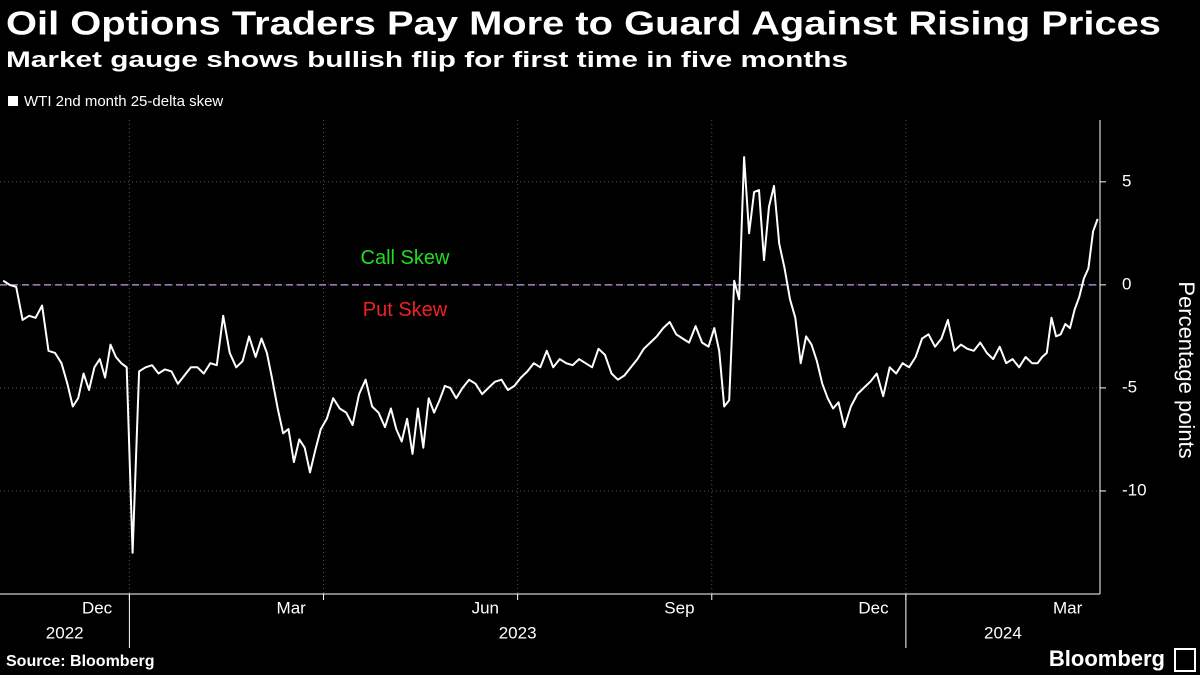 This screenshot has width=1200, height=675. I want to click on x-year-label: 2024, so click(1003, 632).